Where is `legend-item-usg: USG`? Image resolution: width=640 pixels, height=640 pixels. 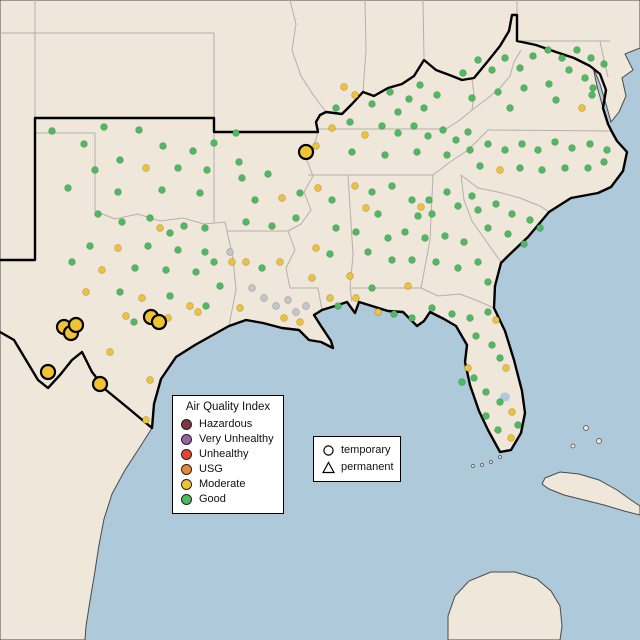
legend-item-usg: USG is located at coordinates (228, 469).